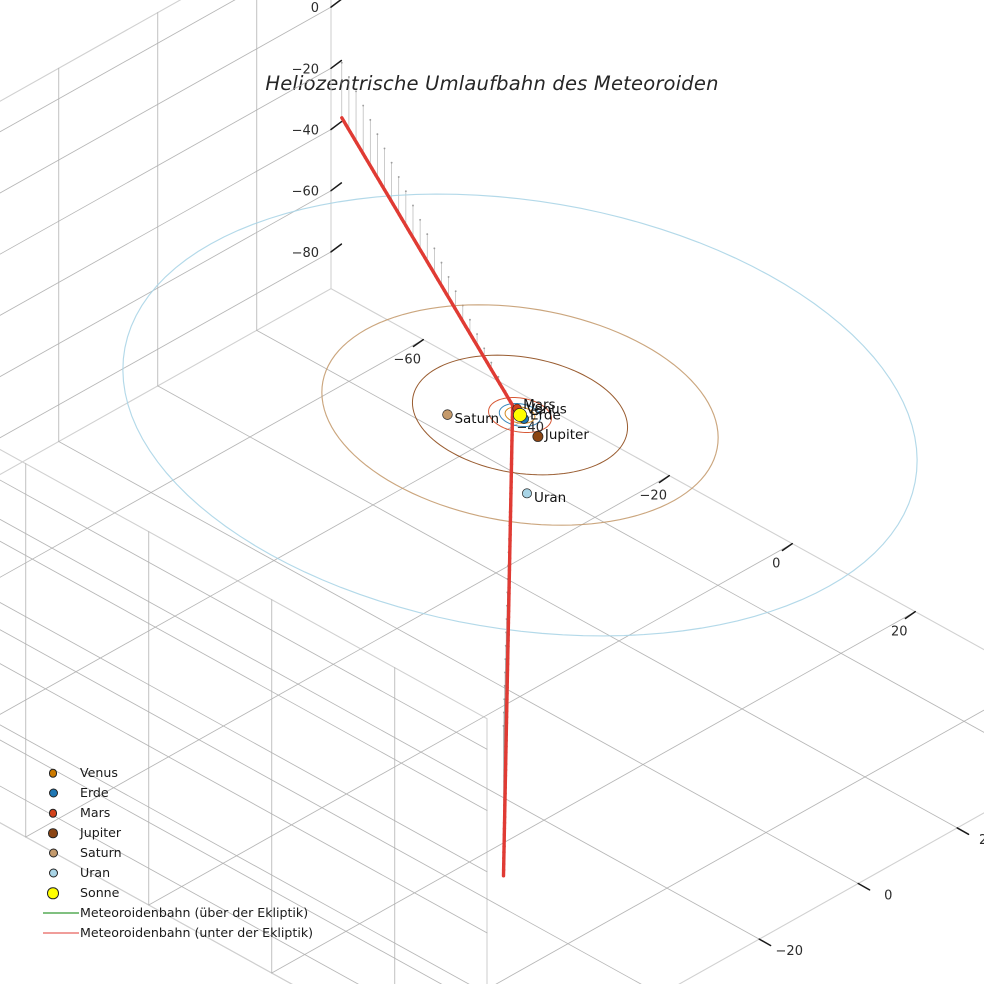  Describe the element at coordinates (95, 812) in the screenshot. I see `legend-label: Mars` at that location.